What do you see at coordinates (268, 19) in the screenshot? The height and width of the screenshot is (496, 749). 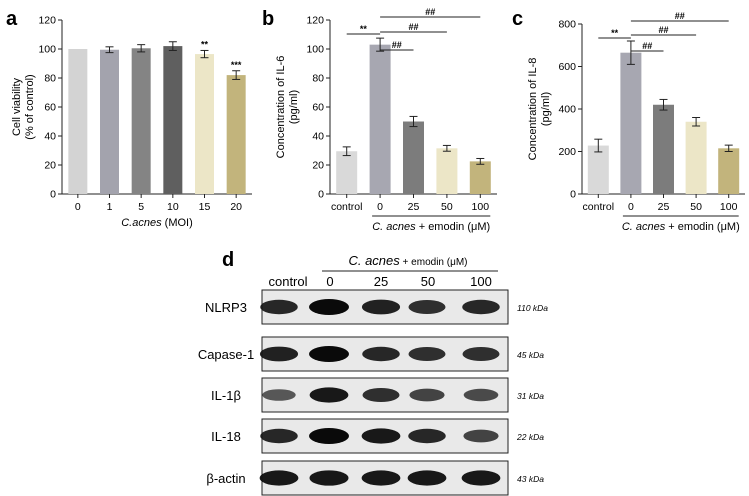 I see `panel-letter-b: b` at bounding box center [268, 19].